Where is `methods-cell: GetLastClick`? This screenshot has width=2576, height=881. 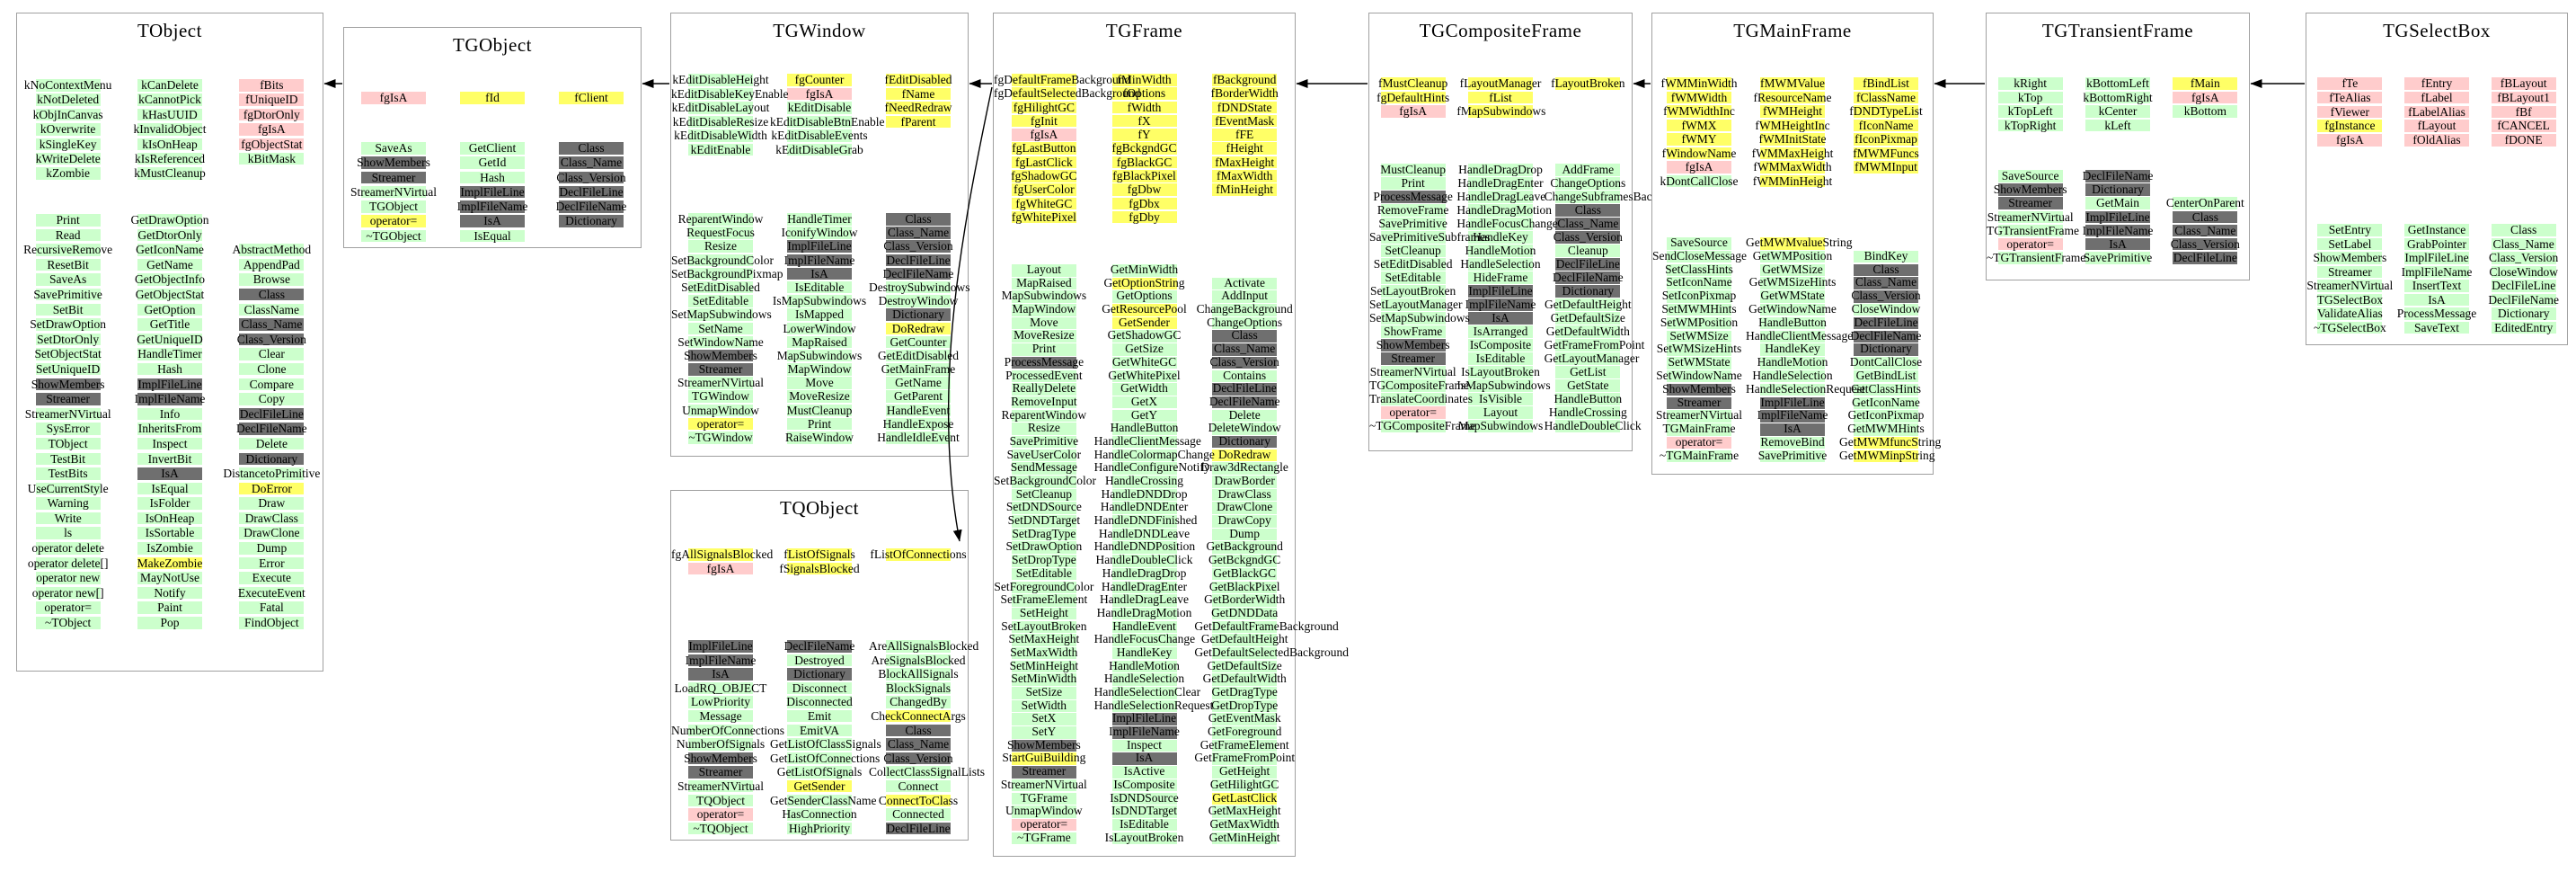
methods-cell: GetLastClick is located at coordinates (1244, 798).